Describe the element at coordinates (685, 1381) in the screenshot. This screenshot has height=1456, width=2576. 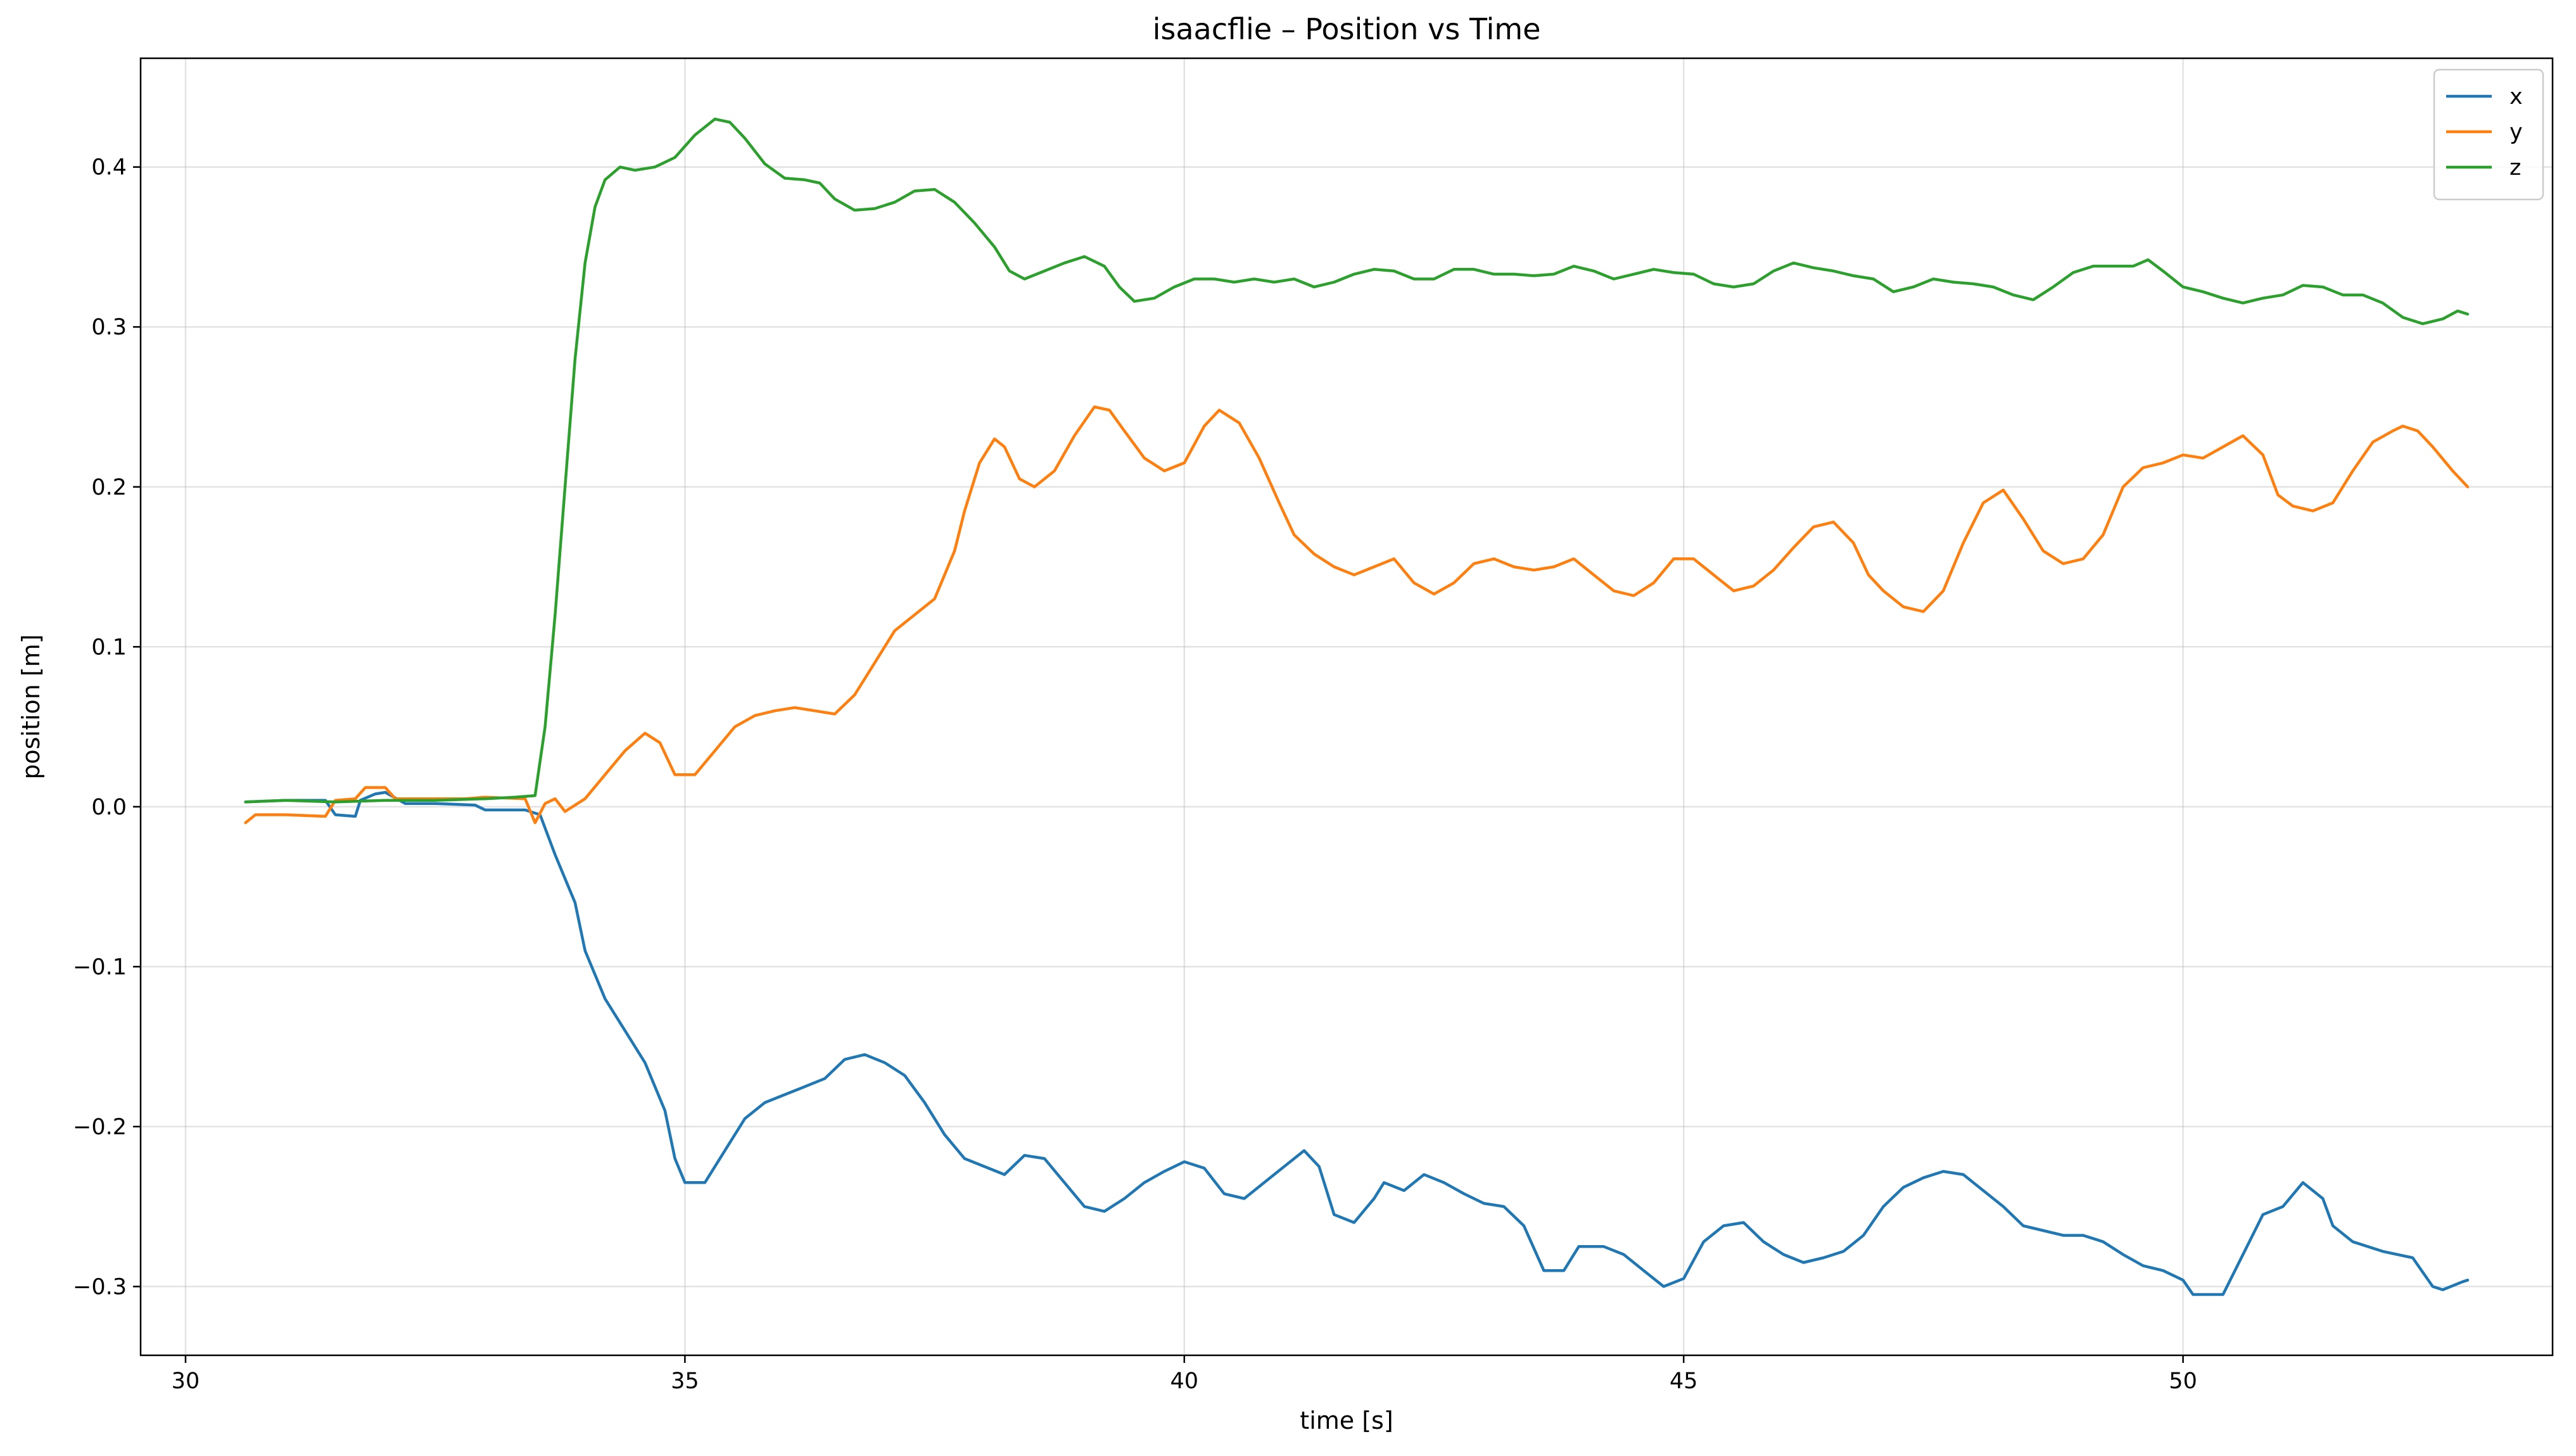
I see `x-tick-label: 35` at that location.